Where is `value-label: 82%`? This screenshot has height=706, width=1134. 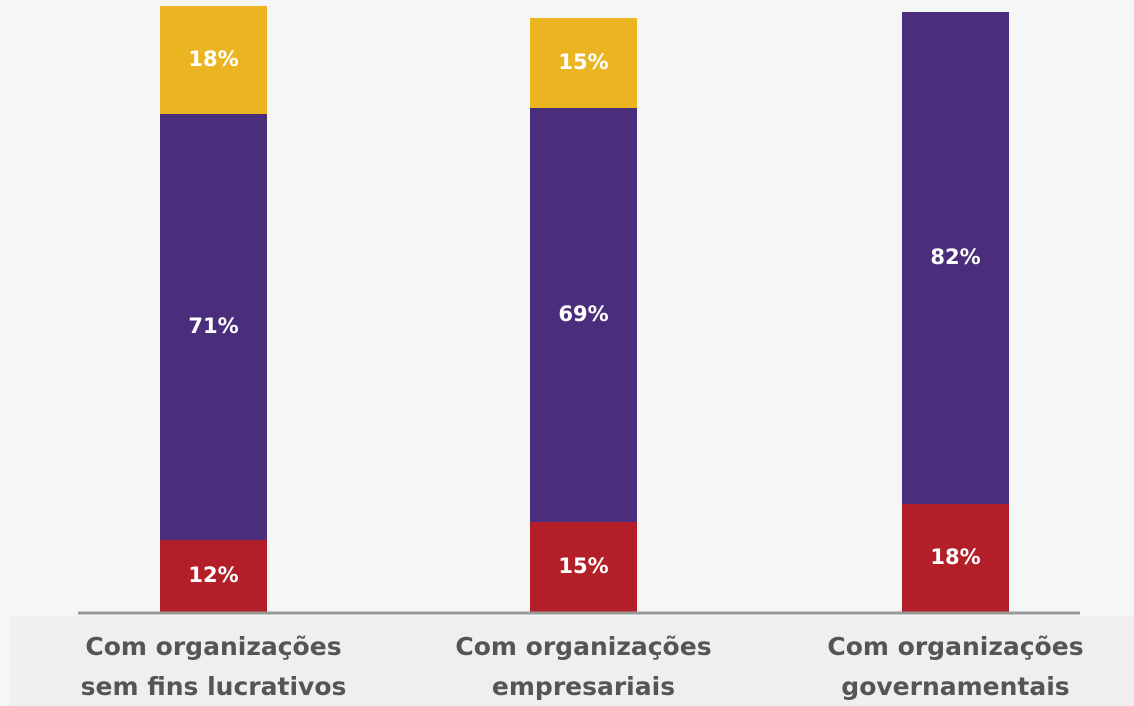
value-label: 82% is located at coordinates (955, 257).